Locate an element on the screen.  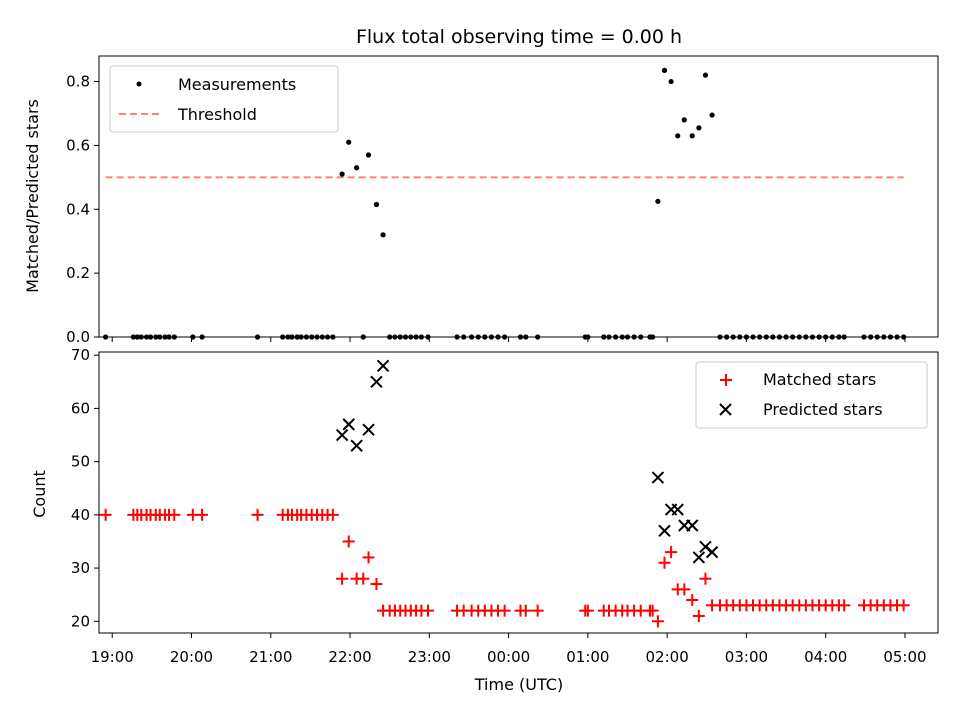
legend-marker-measurements is located at coordinates (139, 84).